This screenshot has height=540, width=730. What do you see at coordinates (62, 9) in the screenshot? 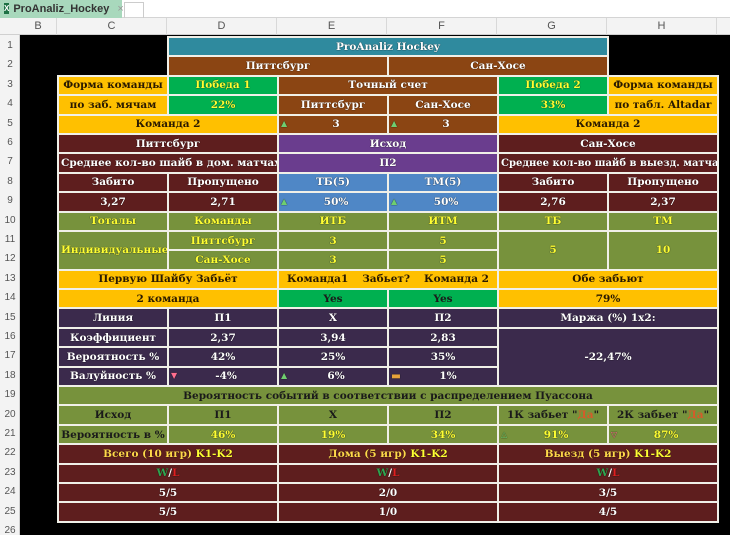
I see `workbook-tab: X ProAnaliz_Hockey ×` at bounding box center [62, 9].